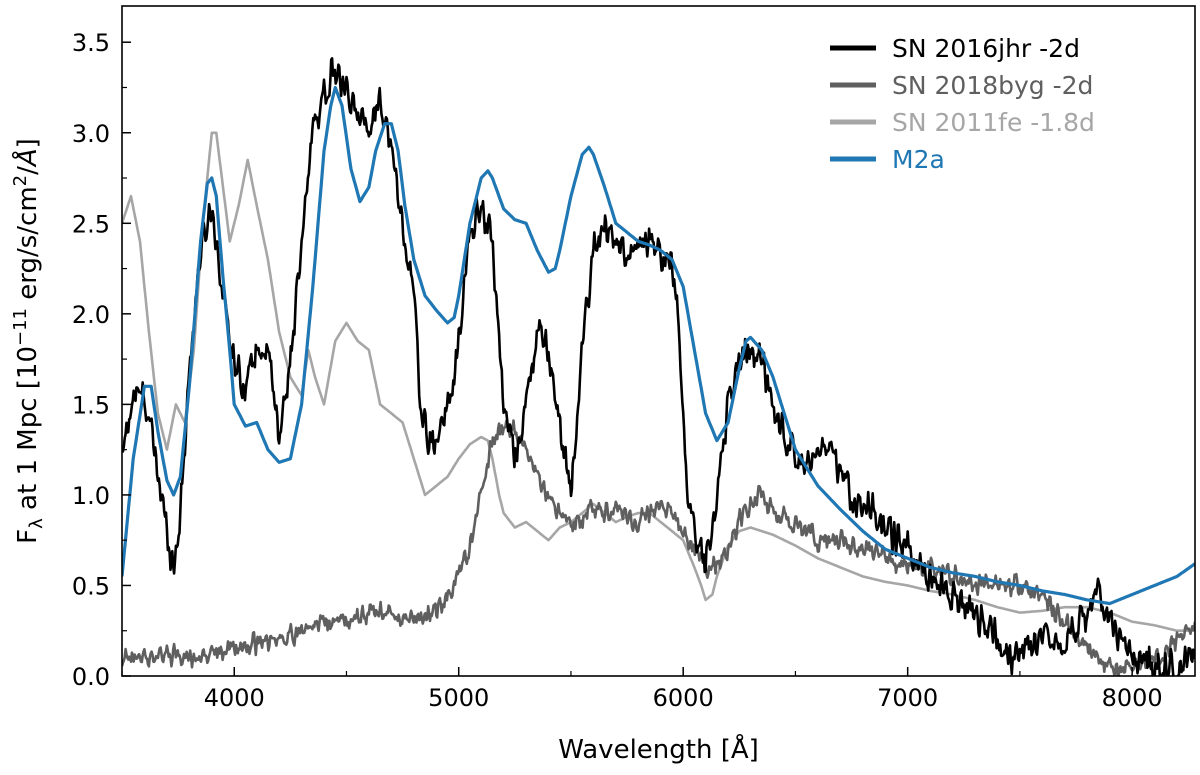  I want to click on x-axis-label: Wavelength [Å], so click(658, 749).